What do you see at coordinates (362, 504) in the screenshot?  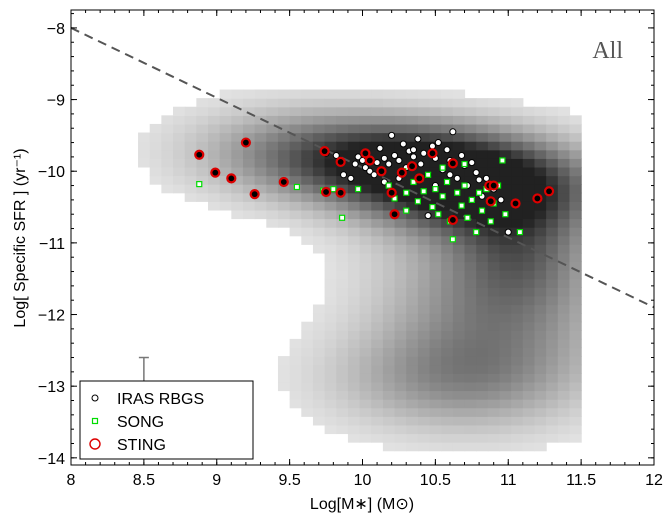 I see `x-axis-label: Log[M∗] (M⊙)` at bounding box center [362, 504].